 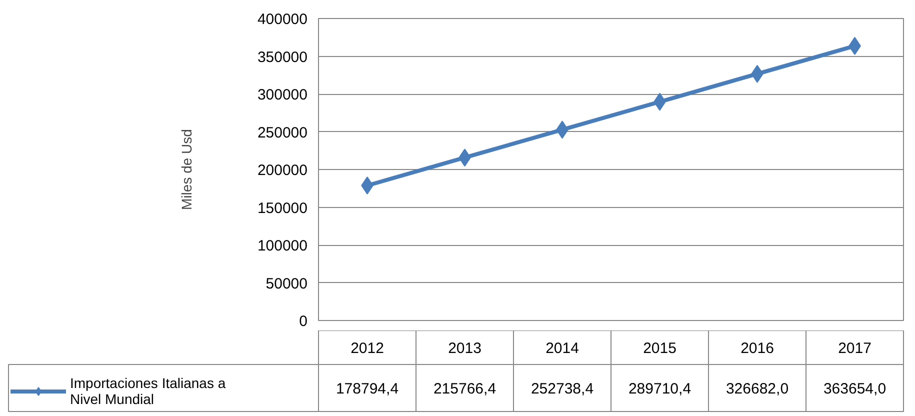 What do you see at coordinates (464, 389) in the screenshot?
I see `data-label: 215766,4` at bounding box center [464, 389].